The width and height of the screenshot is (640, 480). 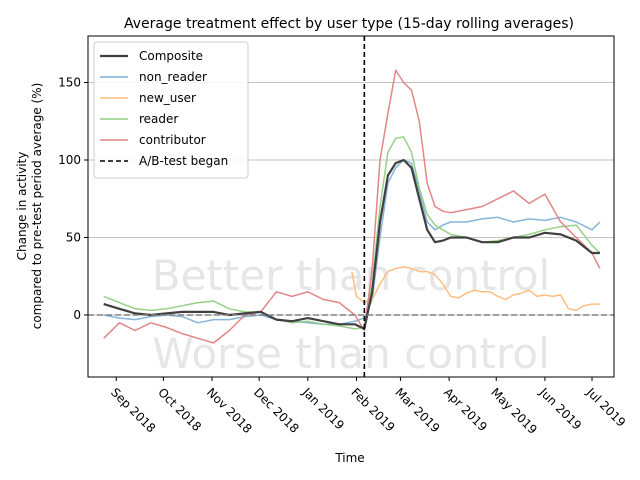 I want to click on y-tick-label: 0, so click(x=77, y=315).